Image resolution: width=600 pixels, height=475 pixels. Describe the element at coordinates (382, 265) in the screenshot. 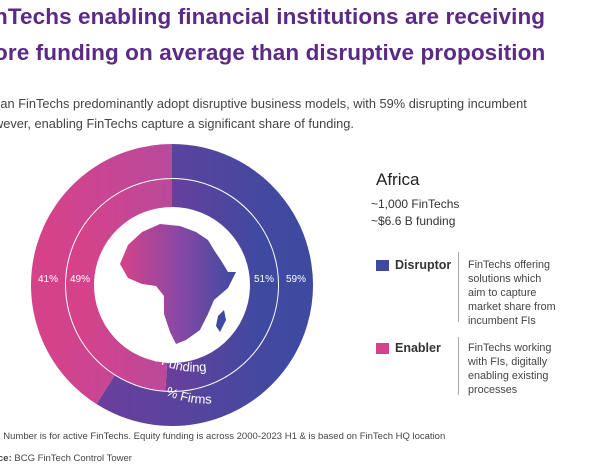

I see `legend-swatch-disruptor` at that location.